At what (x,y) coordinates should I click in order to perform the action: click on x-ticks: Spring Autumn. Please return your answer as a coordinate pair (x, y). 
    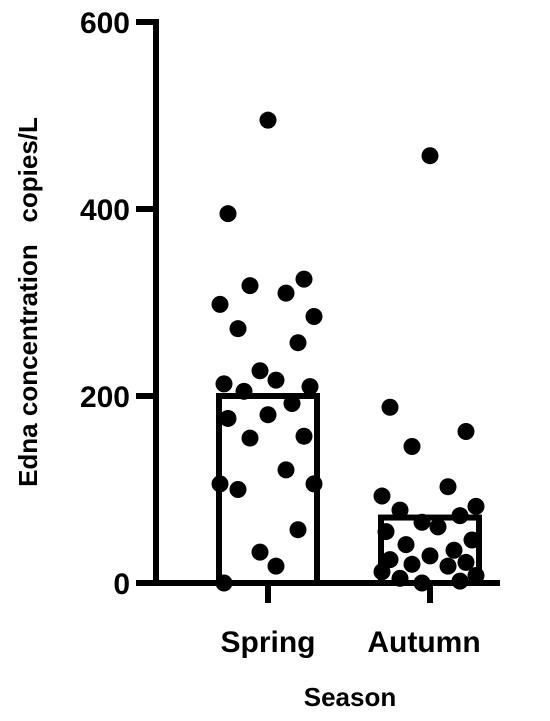
    Looking at the image, I should click on (351, 621).